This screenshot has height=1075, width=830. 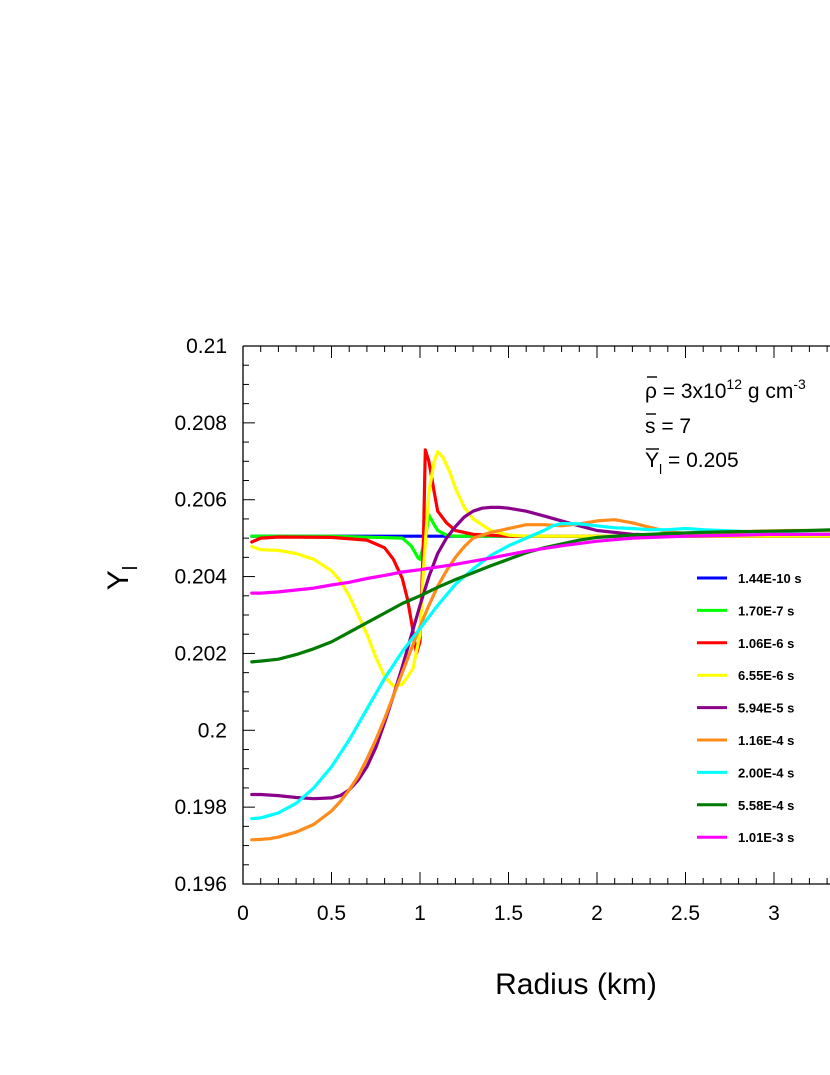 I want to click on y-axis-title: Yl, so click(x=122, y=578).